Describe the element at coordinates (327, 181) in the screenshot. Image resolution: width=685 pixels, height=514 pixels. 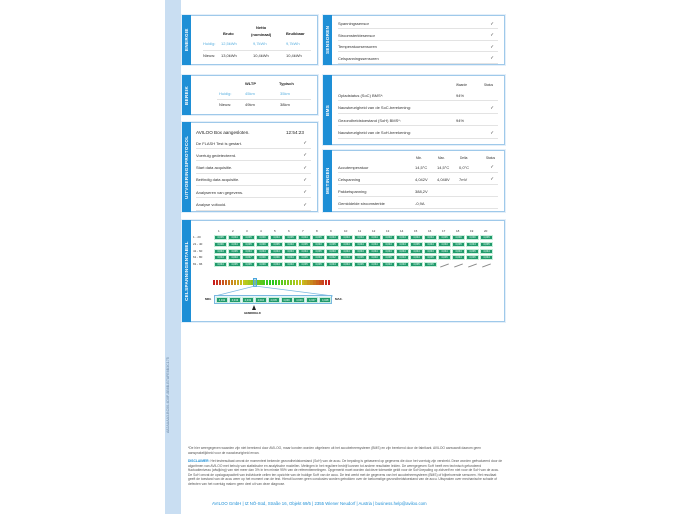
I see `metingen-tab: METINGEN` at that location.